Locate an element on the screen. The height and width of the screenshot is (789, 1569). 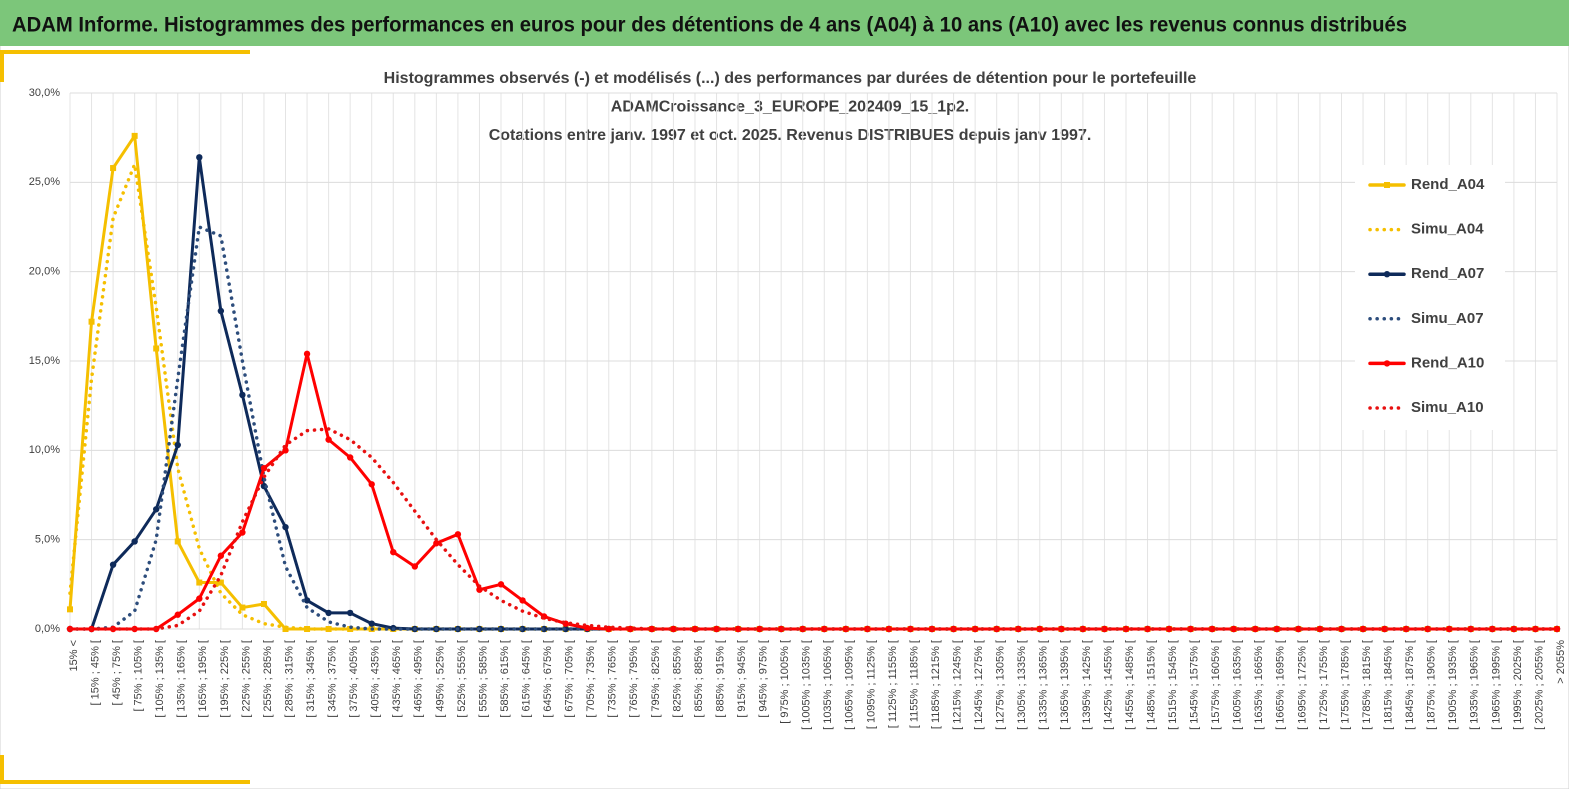
x-tick-label: [ 885% ; 915% [ is located at coordinates (720, 679).